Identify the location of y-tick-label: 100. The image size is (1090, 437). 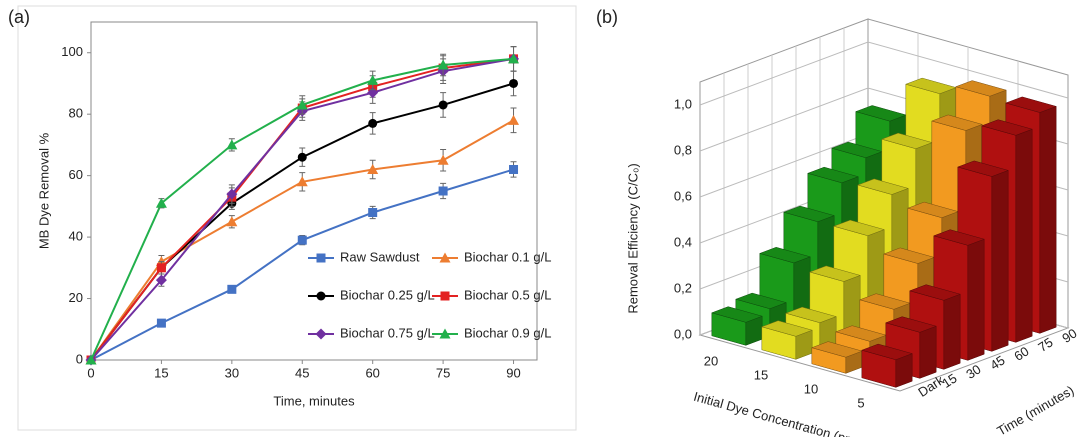
(72, 51).